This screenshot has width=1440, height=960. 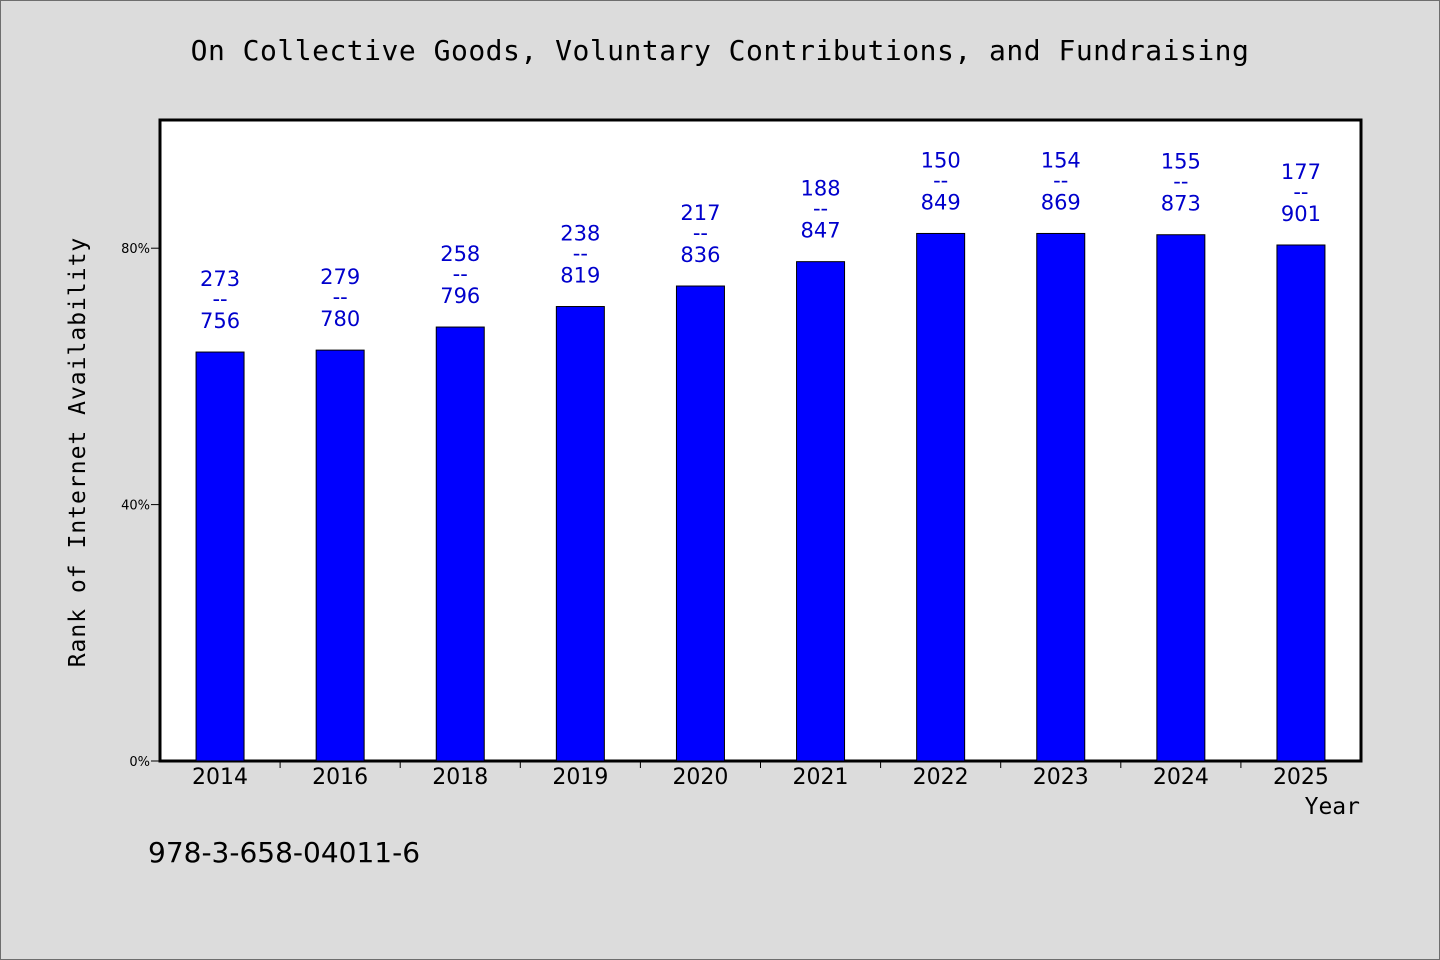 What do you see at coordinates (220, 556) in the screenshot?
I see `bar-2014` at bounding box center [220, 556].